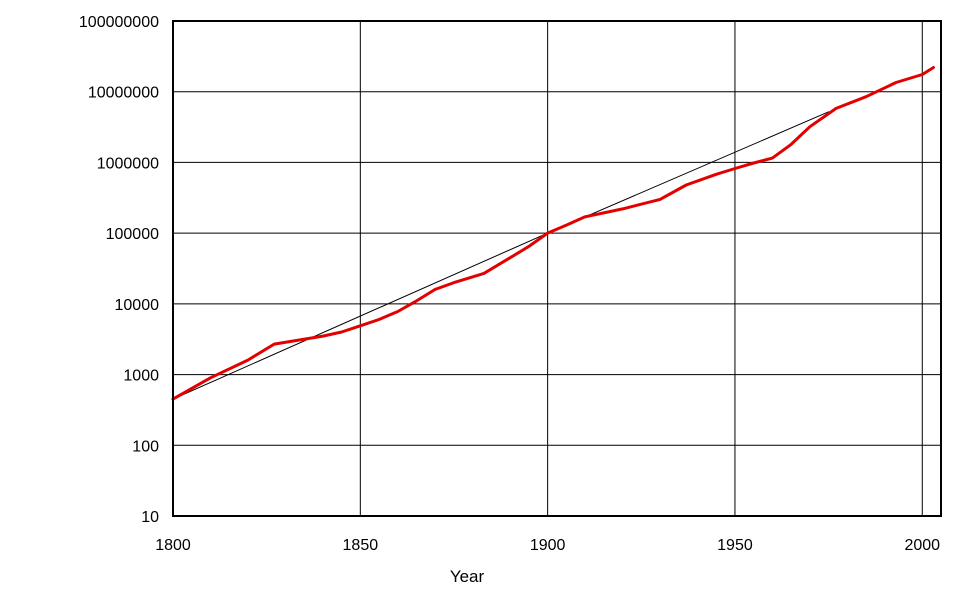 This screenshot has height=603, width=970. What do you see at coordinates (137, 305) in the screenshot?
I see `y-tick-label: 10000` at bounding box center [137, 305].